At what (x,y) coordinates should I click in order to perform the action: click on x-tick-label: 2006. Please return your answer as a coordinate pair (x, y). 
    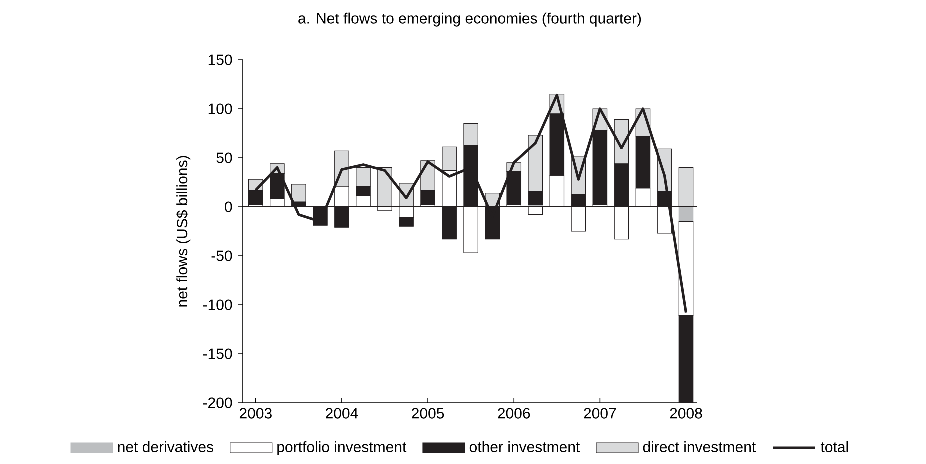
    Looking at the image, I should click on (514, 413).